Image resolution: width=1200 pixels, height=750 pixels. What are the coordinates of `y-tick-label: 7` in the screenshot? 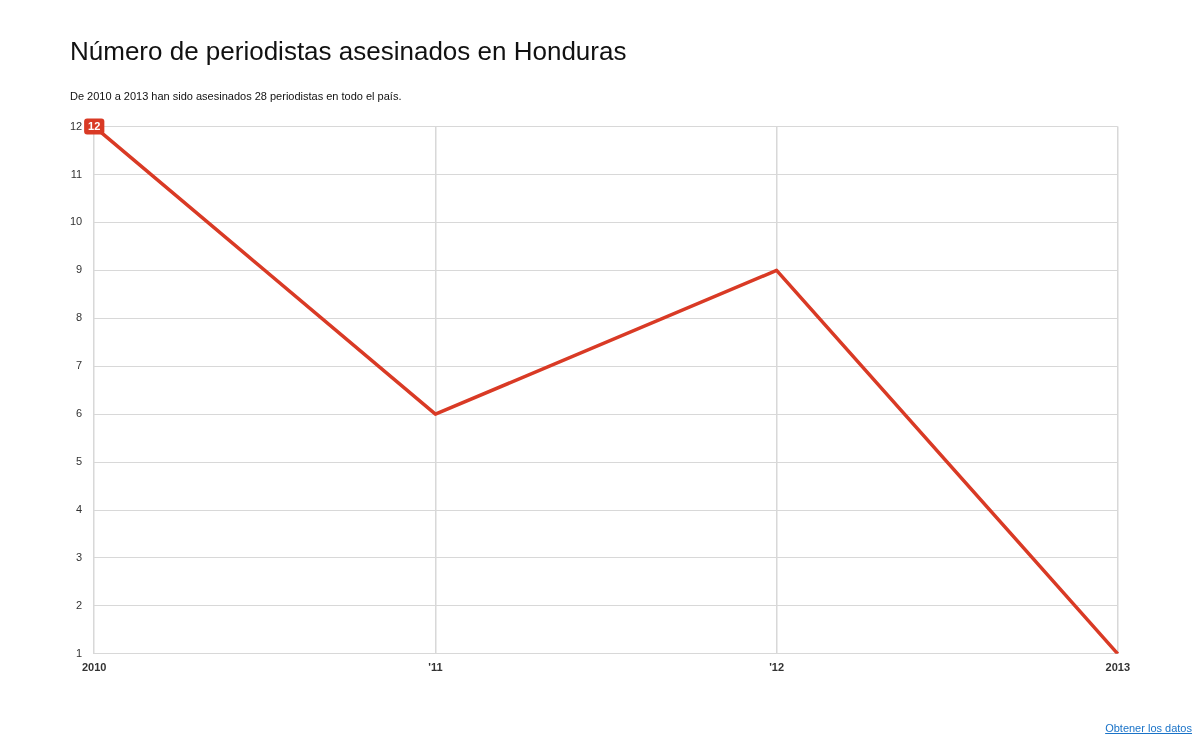 It's located at (79, 365).